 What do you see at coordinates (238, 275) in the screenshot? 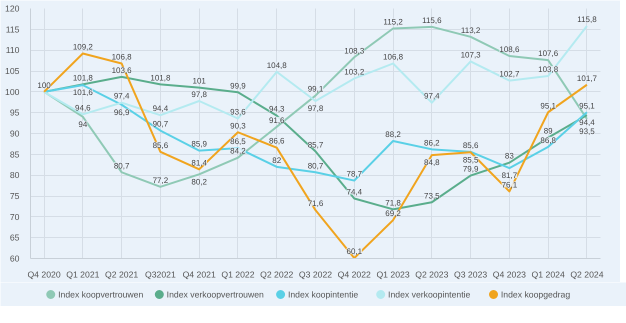
I see `x-tick-label: Q1 2022` at bounding box center [238, 275].